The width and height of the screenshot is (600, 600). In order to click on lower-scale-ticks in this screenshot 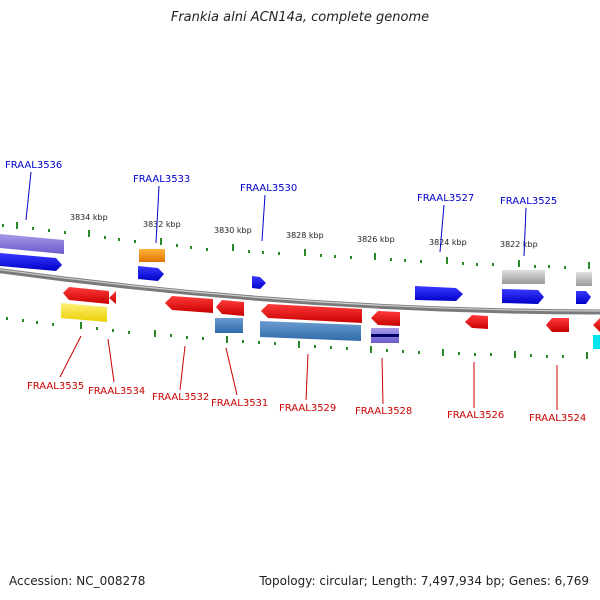, I will do `click(297, 338)`.